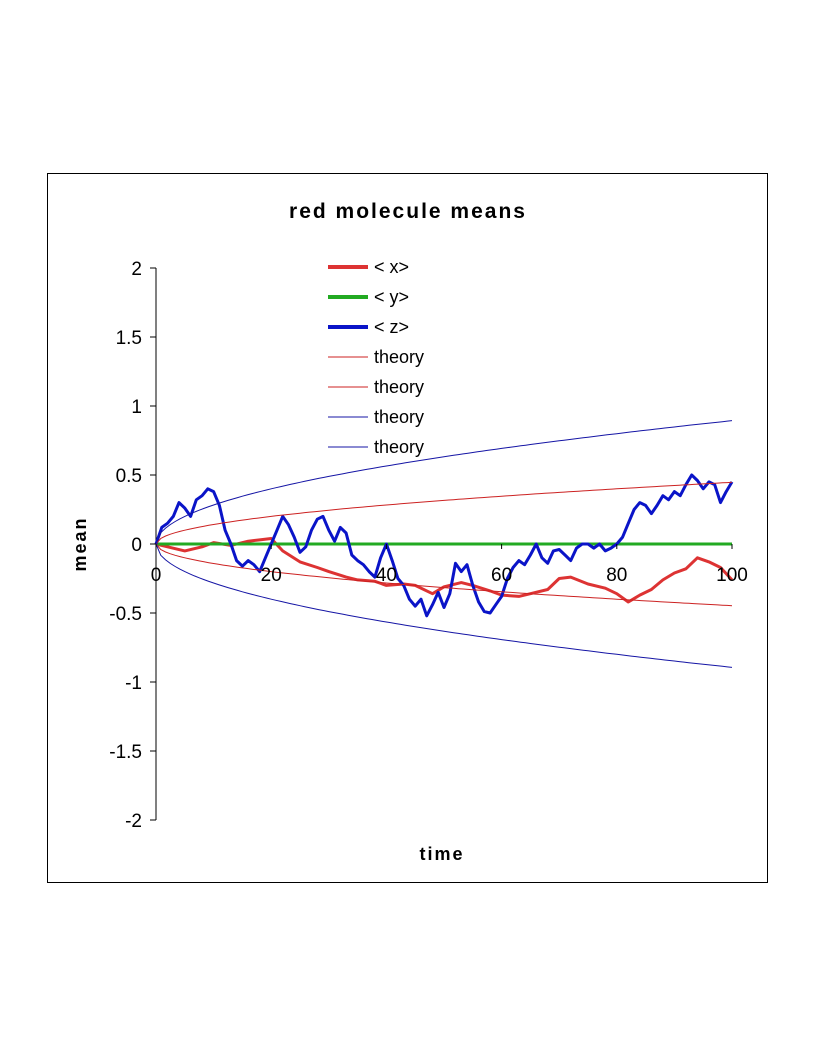  I want to click on x-tick-label: 100, so click(732, 575).